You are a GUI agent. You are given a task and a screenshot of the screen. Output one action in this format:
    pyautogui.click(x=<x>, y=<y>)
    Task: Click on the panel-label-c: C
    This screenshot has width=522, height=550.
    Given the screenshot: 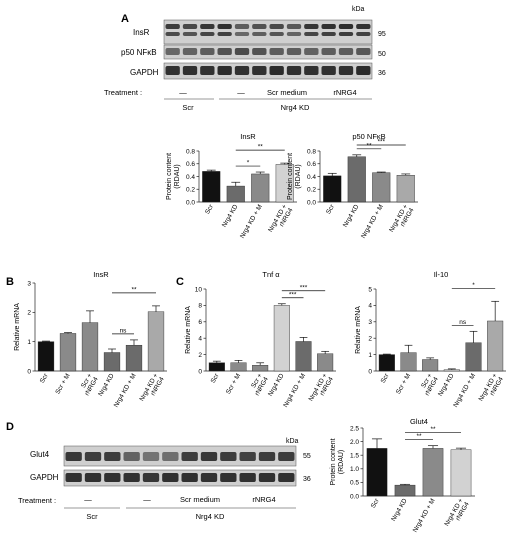 What is the action you would take?
    pyautogui.click(x=180, y=282)
    